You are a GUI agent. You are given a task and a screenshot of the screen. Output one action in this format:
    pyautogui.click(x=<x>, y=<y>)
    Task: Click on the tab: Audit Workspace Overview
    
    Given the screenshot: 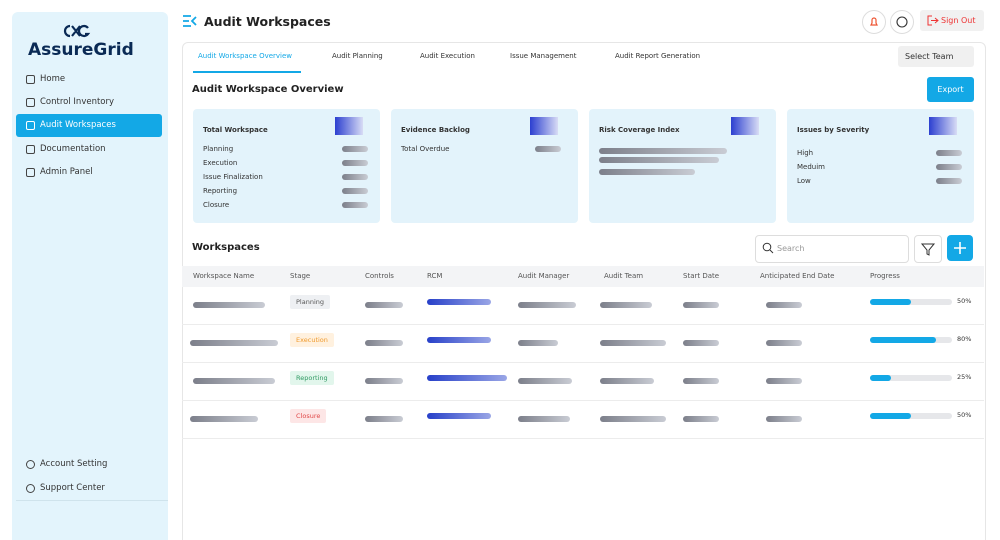 What is the action you would take?
    pyautogui.click(x=245, y=56)
    